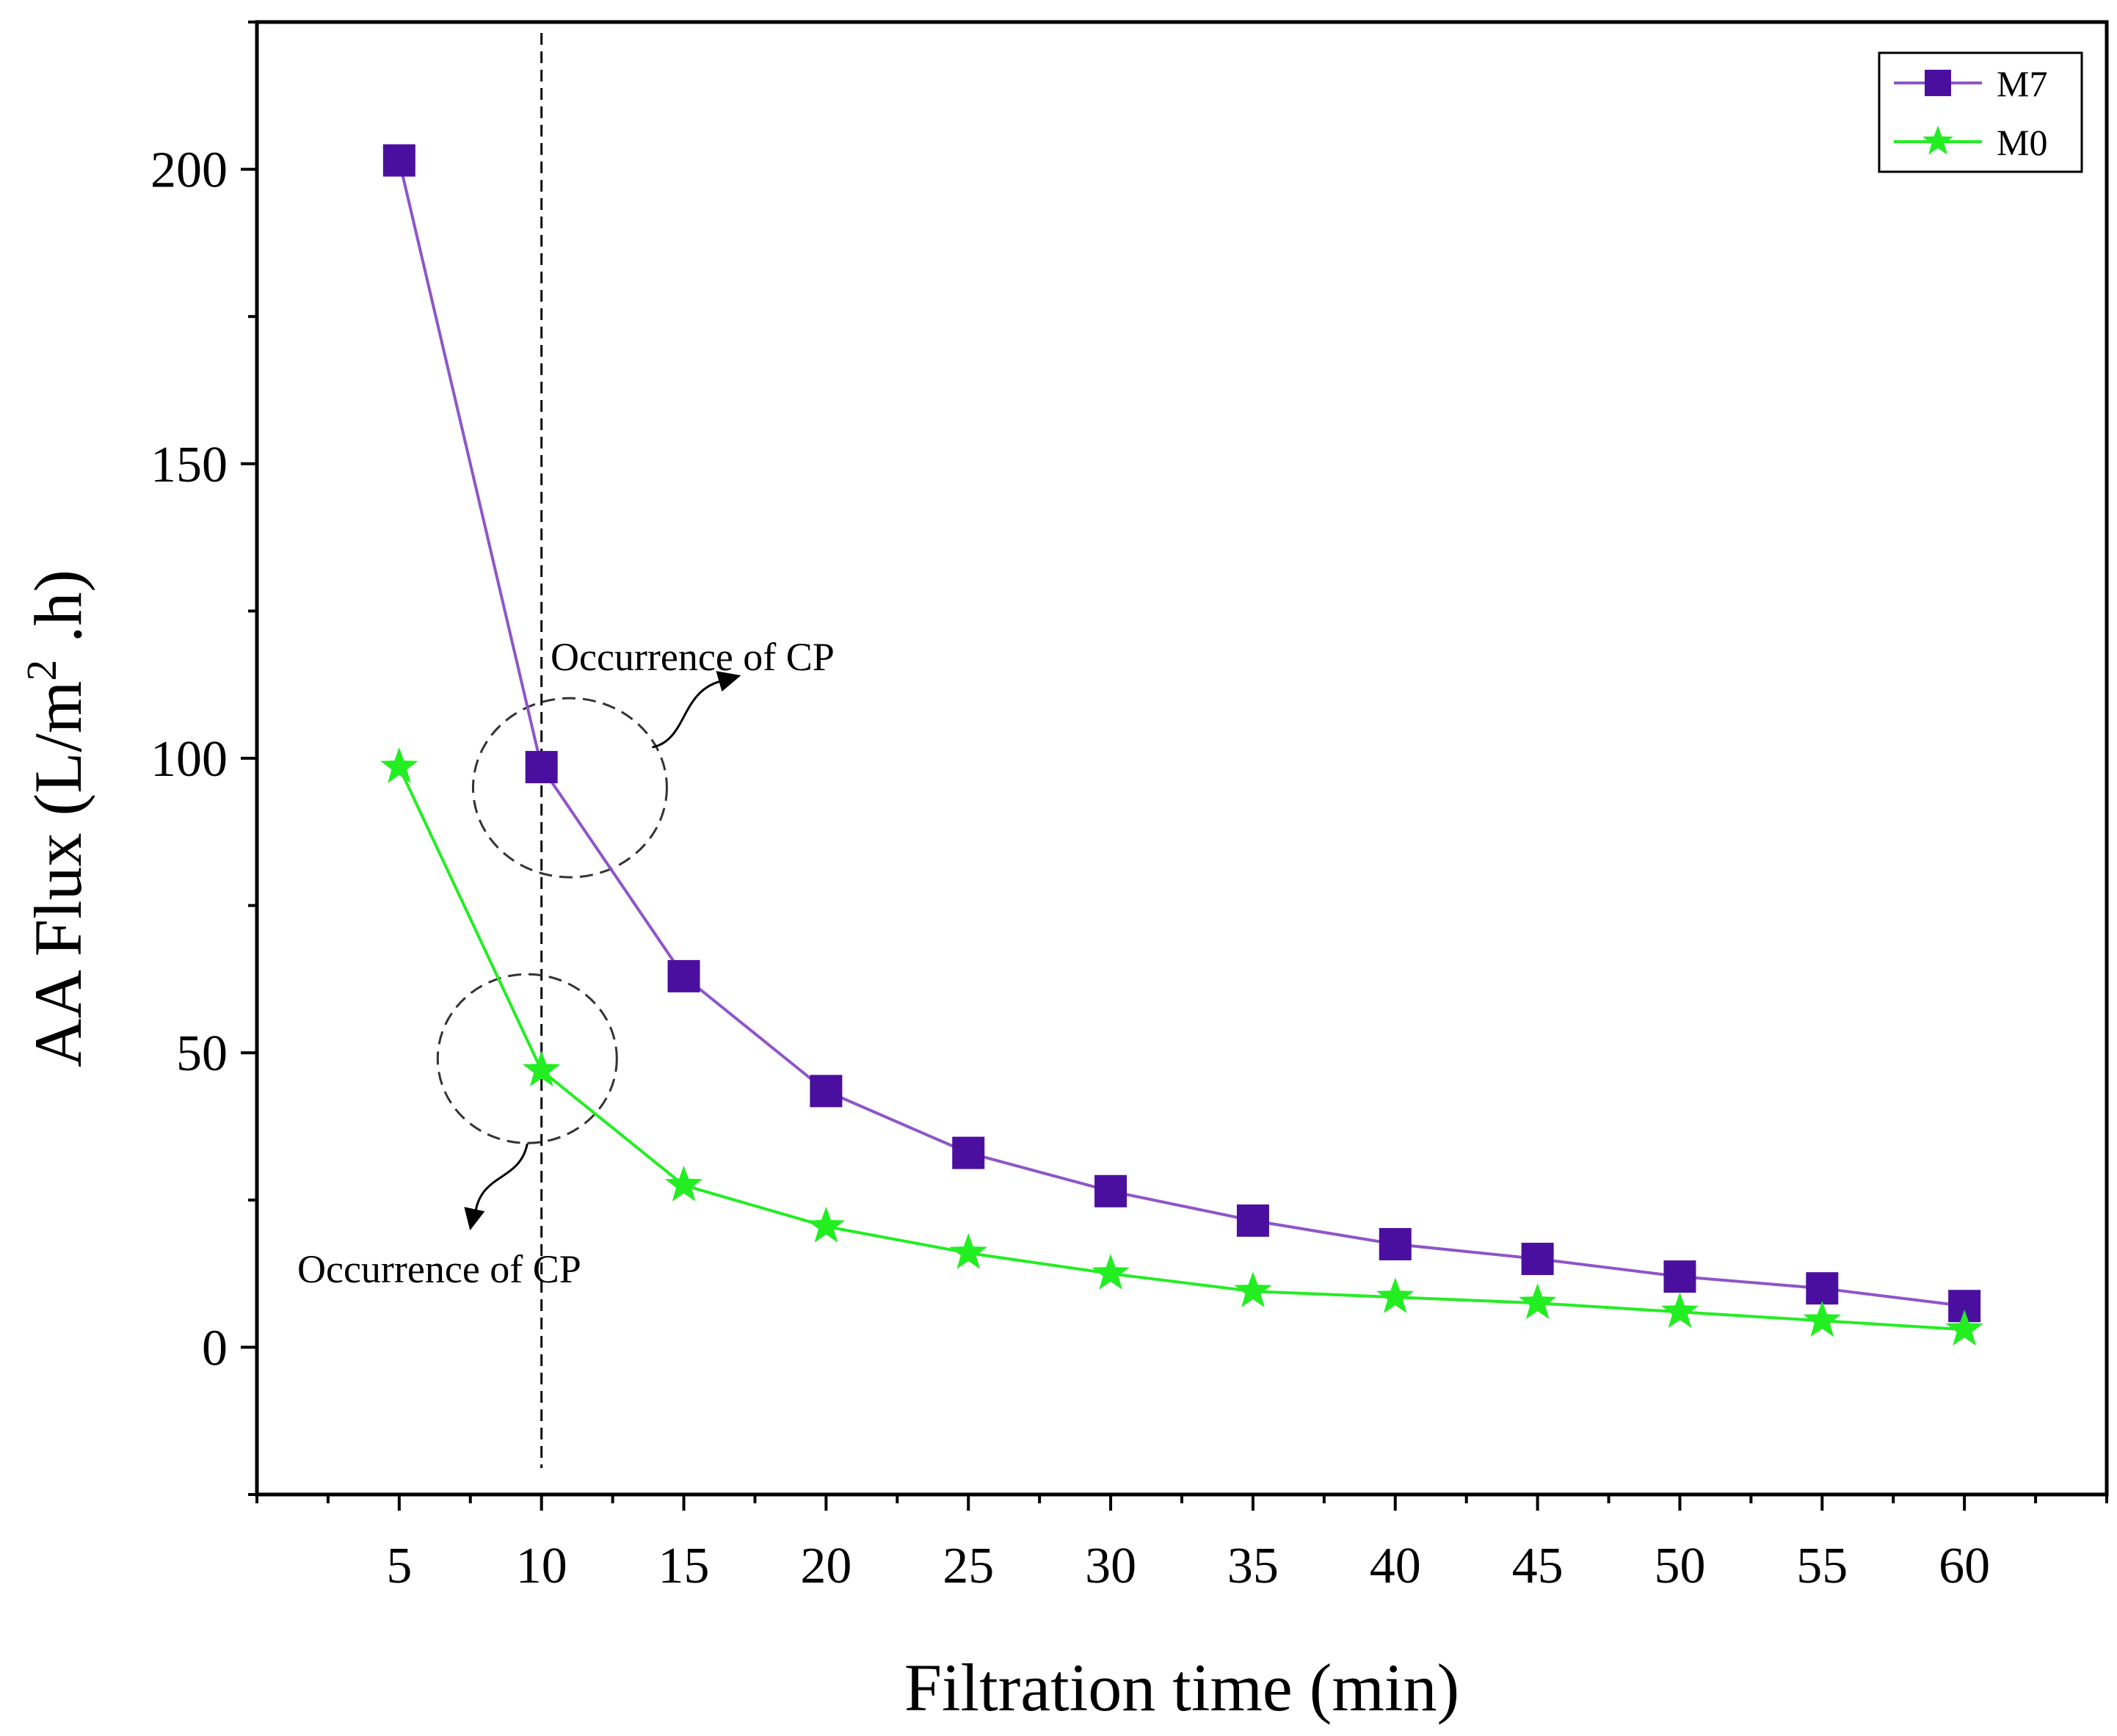  I want to click on x-tick-label: 60, so click(1964, 1566).